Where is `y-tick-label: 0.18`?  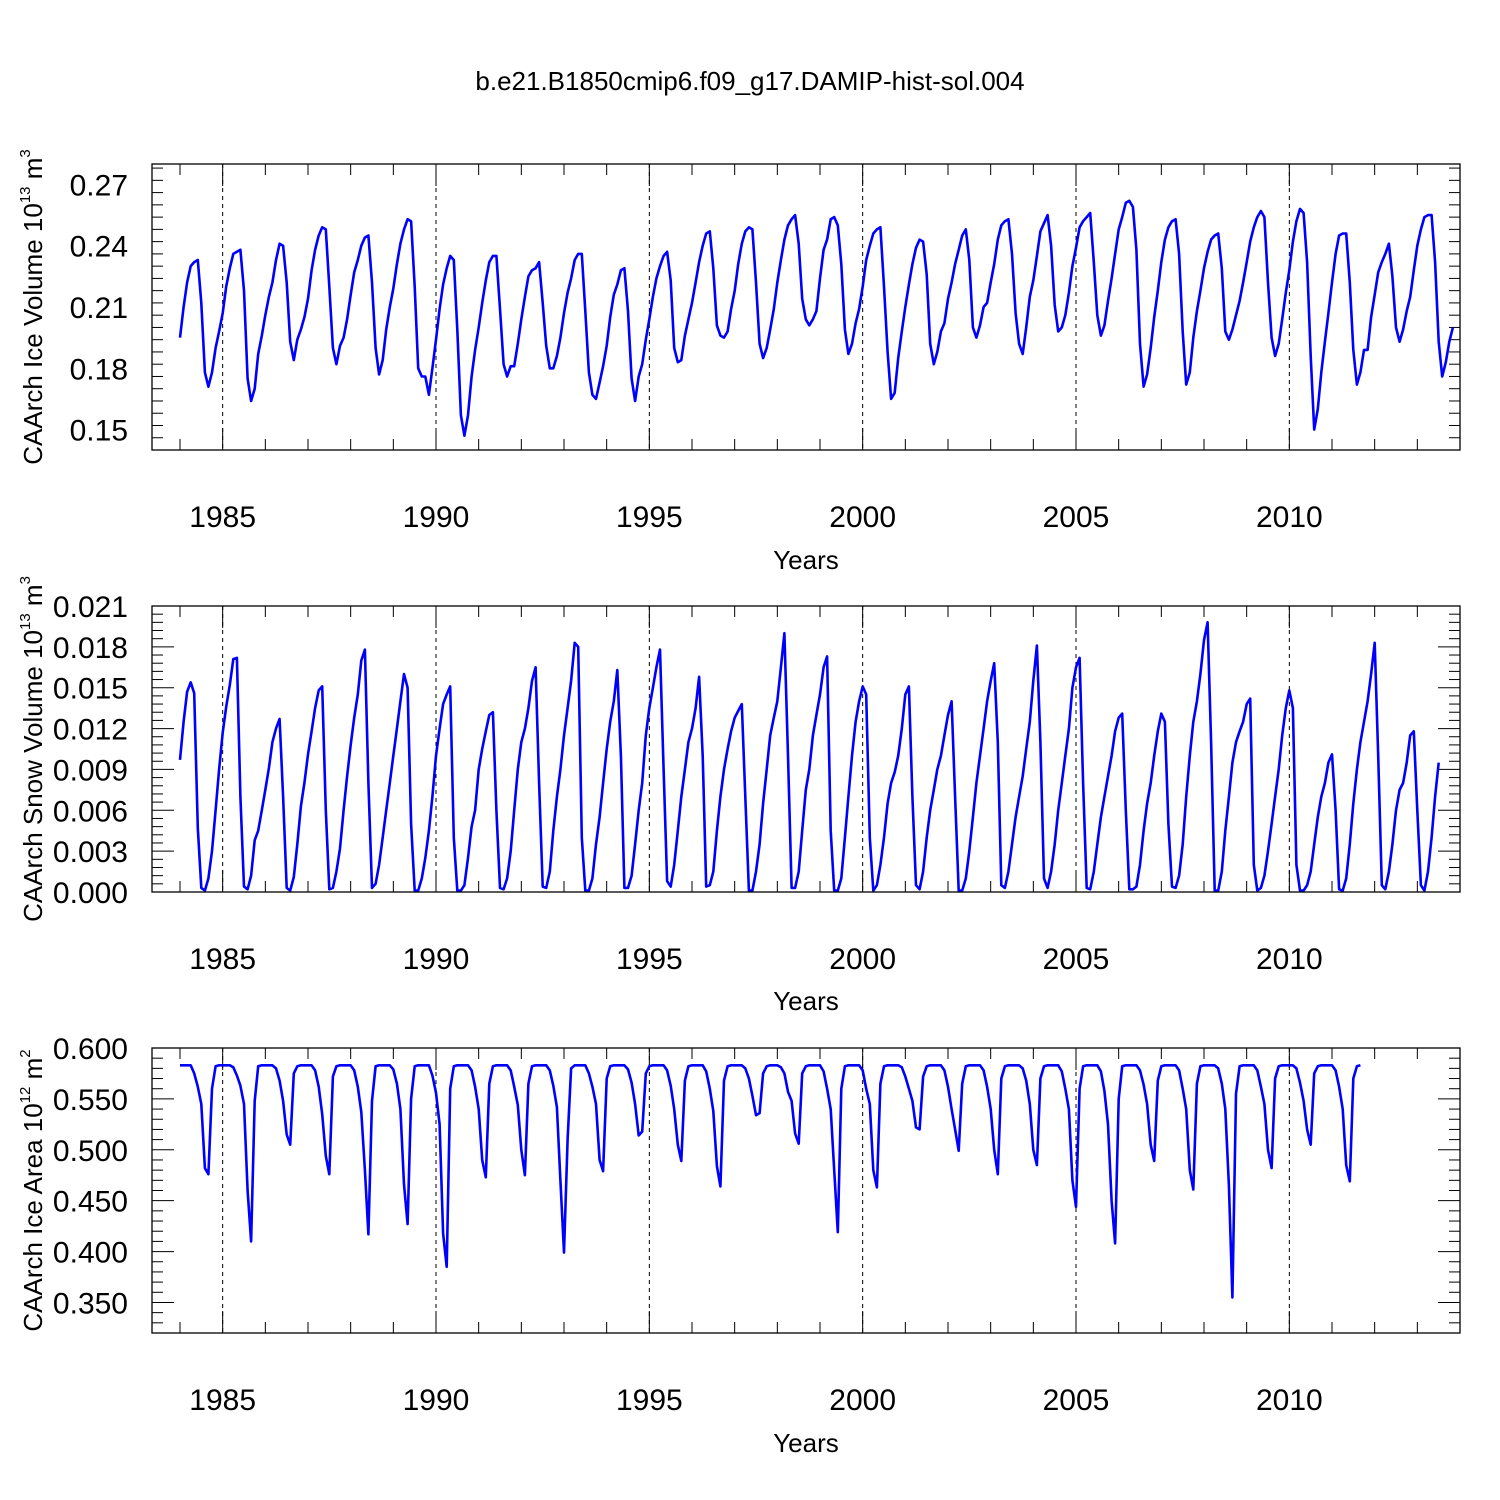 y-tick-label: 0.18 is located at coordinates (99, 369).